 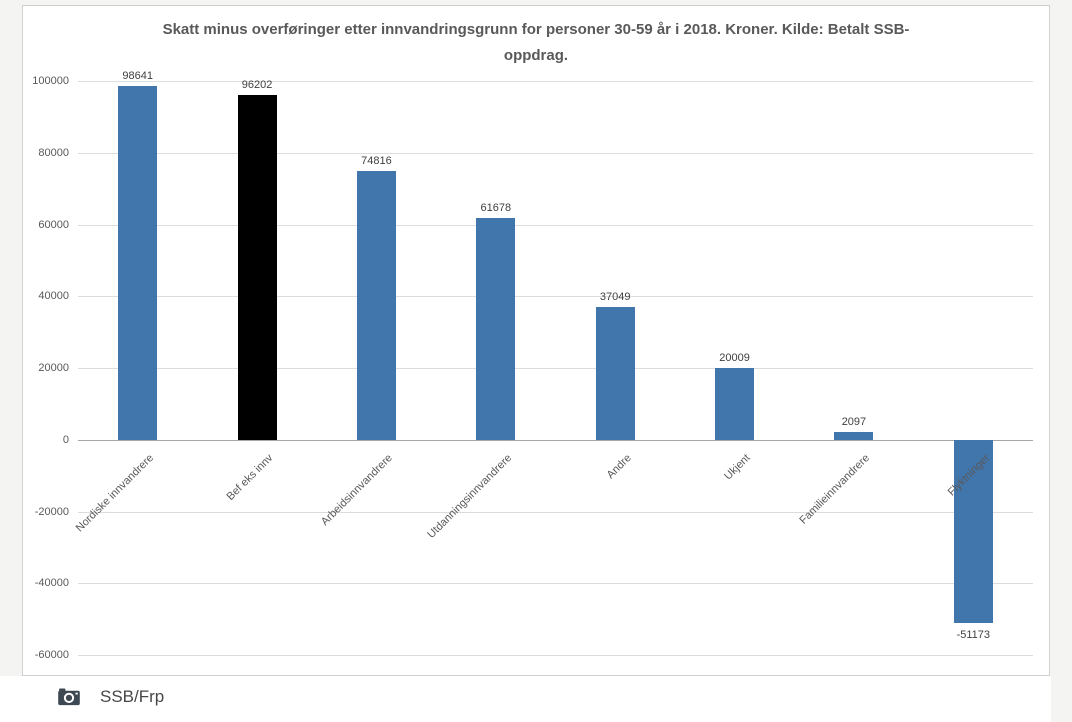 I want to click on bar-value-label: 98641, so click(x=137, y=75).